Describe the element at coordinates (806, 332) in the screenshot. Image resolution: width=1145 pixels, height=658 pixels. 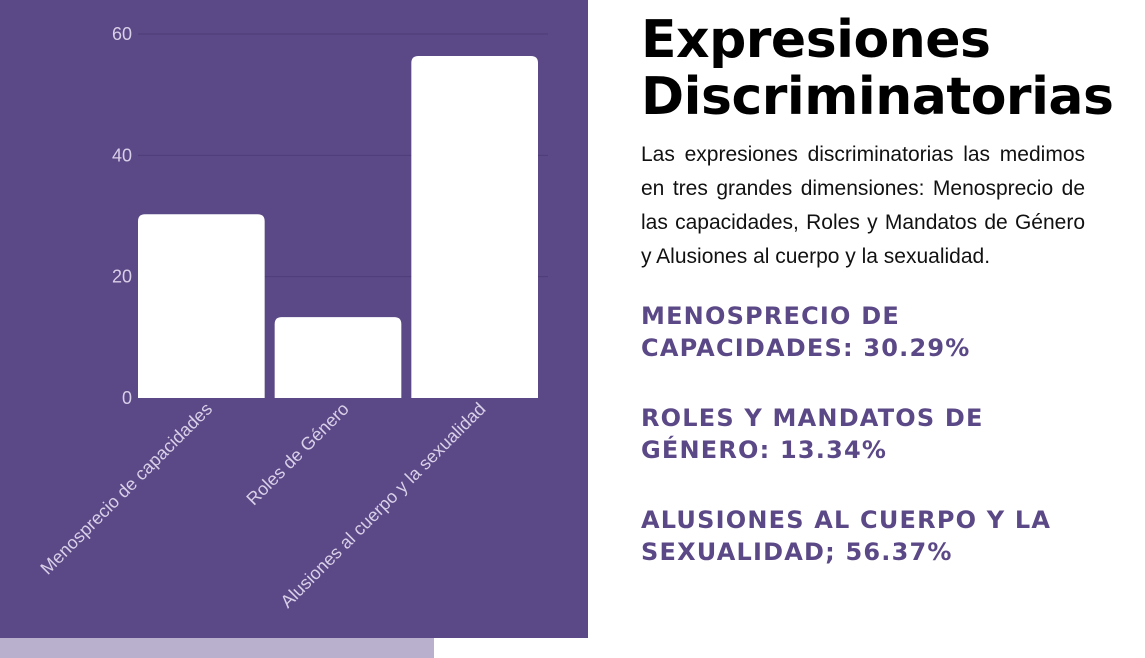
I see `stat-menosprecio: MENOSPRECIO DE CAPACIDADES: 30.29%` at that location.